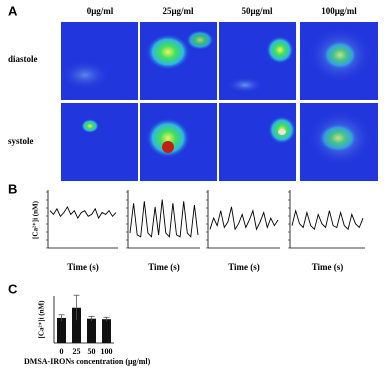 This screenshot has width=392, height=368. Describe the element at coordinates (178, 11) in the screenshot. I see `column-header: 25μg/ml` at that location.